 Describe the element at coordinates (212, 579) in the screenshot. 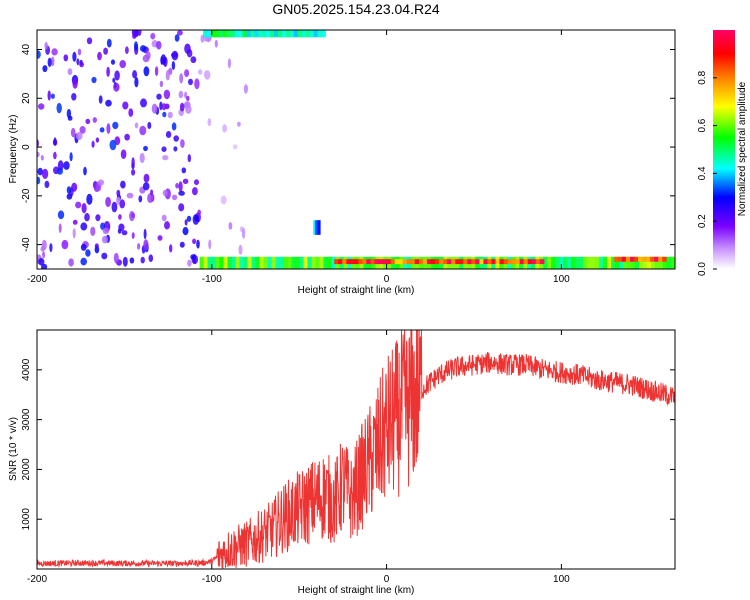

I see `snr-x-tick-label: -100` at that location.